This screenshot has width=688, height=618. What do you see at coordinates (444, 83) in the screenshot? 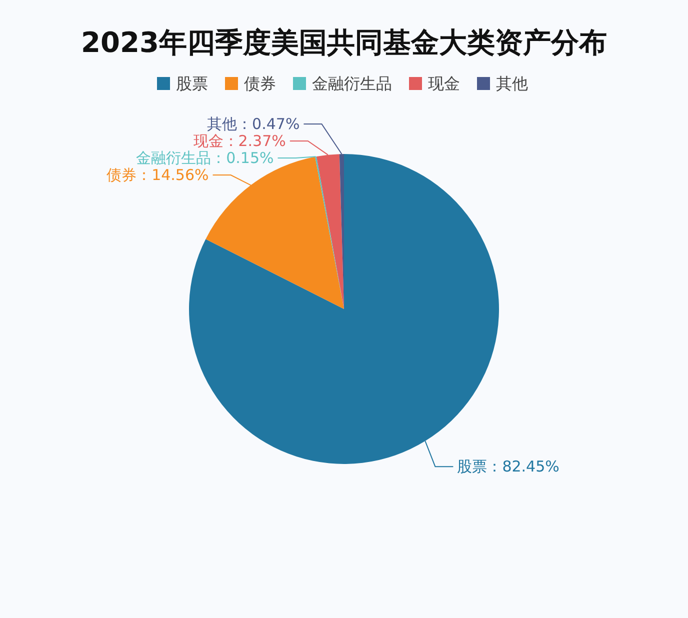
I see `legend-label: 现金` at bounding box center [444, 83].